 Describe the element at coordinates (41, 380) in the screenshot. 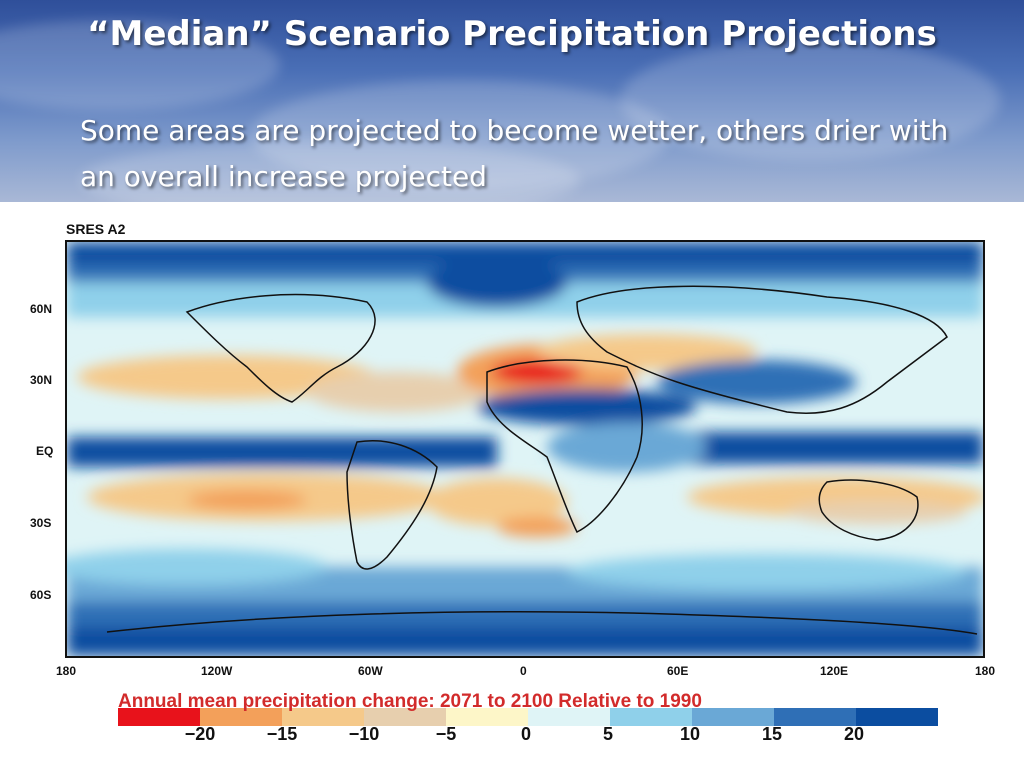

I see `lat-label-30n: 30N` at that location.